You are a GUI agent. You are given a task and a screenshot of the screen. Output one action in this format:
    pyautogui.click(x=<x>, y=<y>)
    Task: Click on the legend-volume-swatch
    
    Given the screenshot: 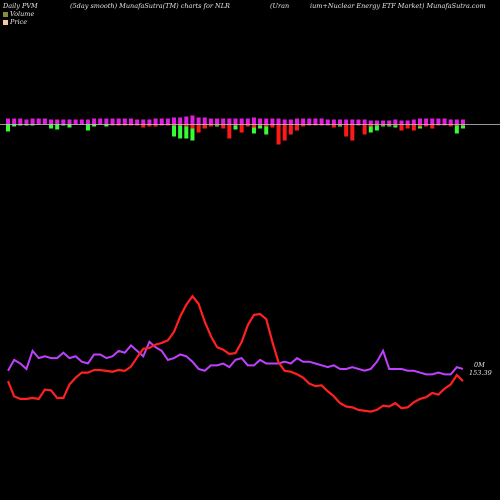 What is the action you would take?
    pyautogui.click(x=5, y=14)
    